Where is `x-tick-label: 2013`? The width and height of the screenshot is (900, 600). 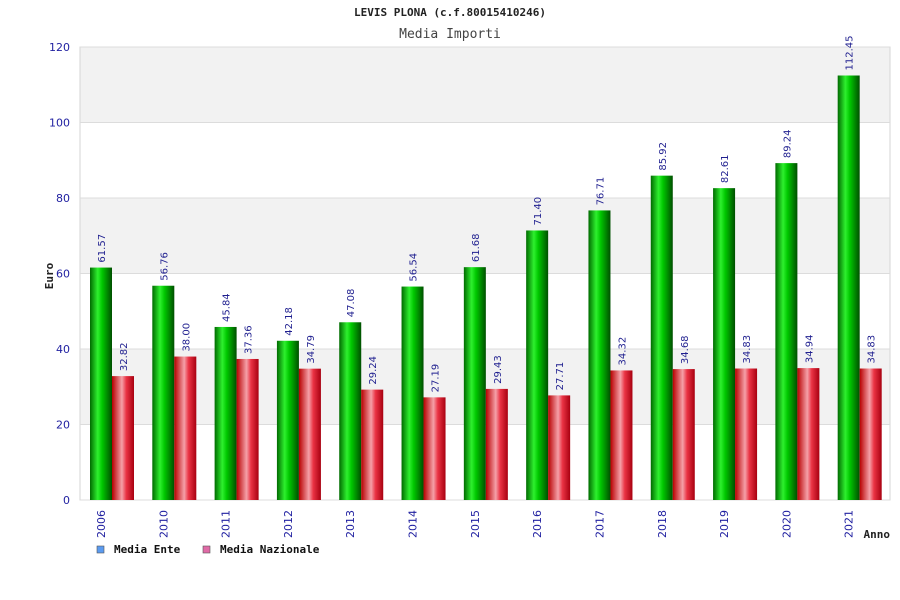
x-tick-label: 2013 is located at coordinates (350, 524).